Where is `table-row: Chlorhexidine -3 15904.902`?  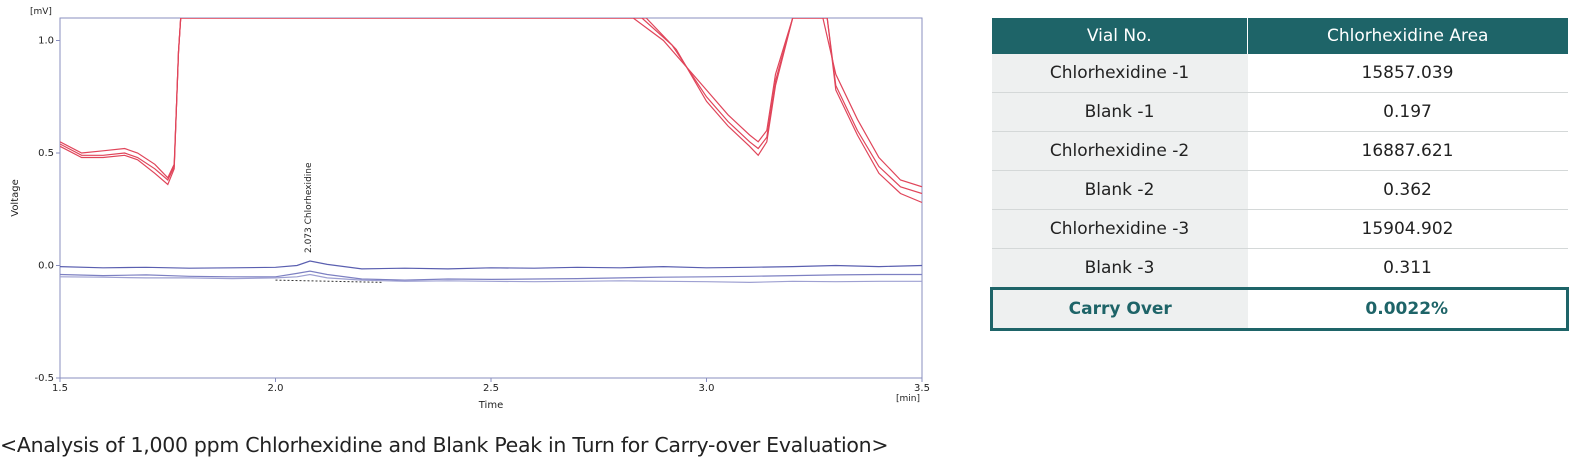 table-row: Chlorhexidine -3 15904.902 is located at coordinates (1279, 229).